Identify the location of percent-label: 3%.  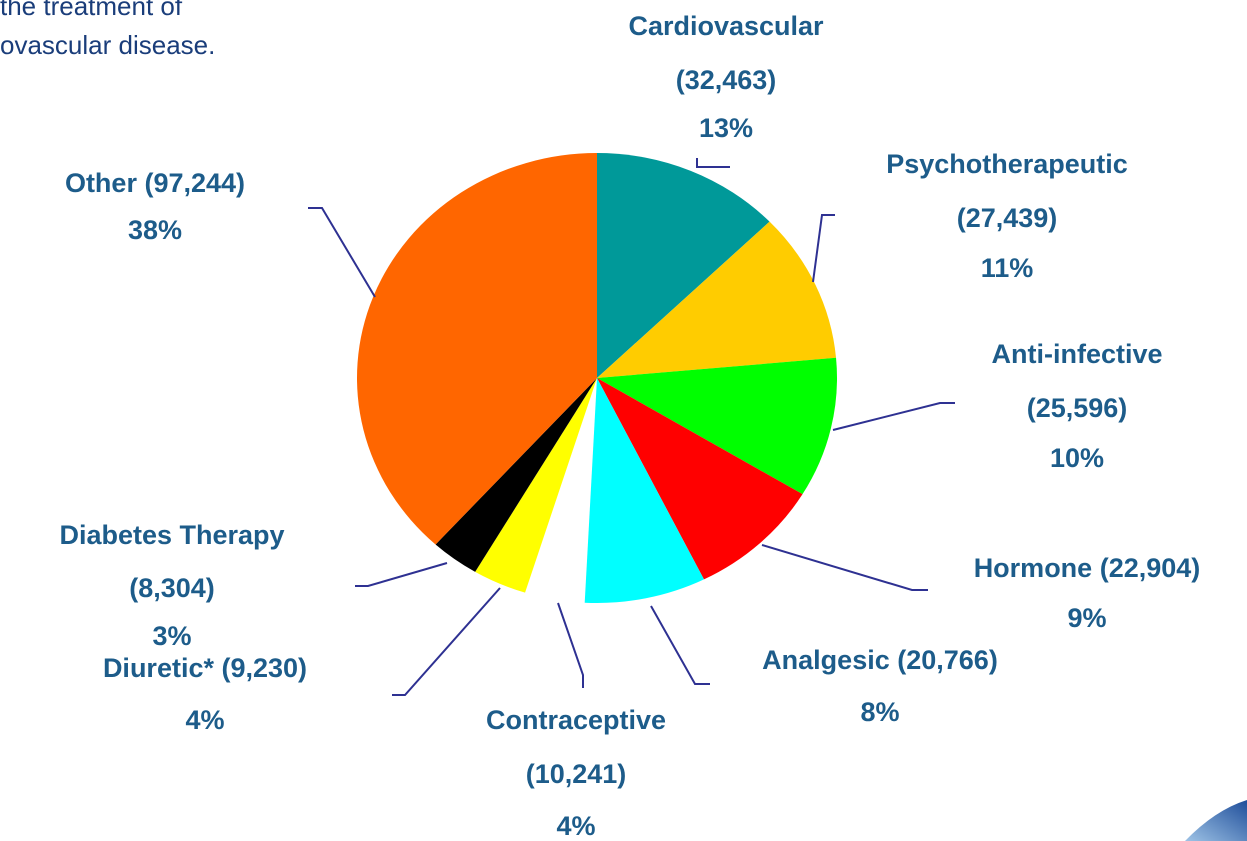
(171, 636).